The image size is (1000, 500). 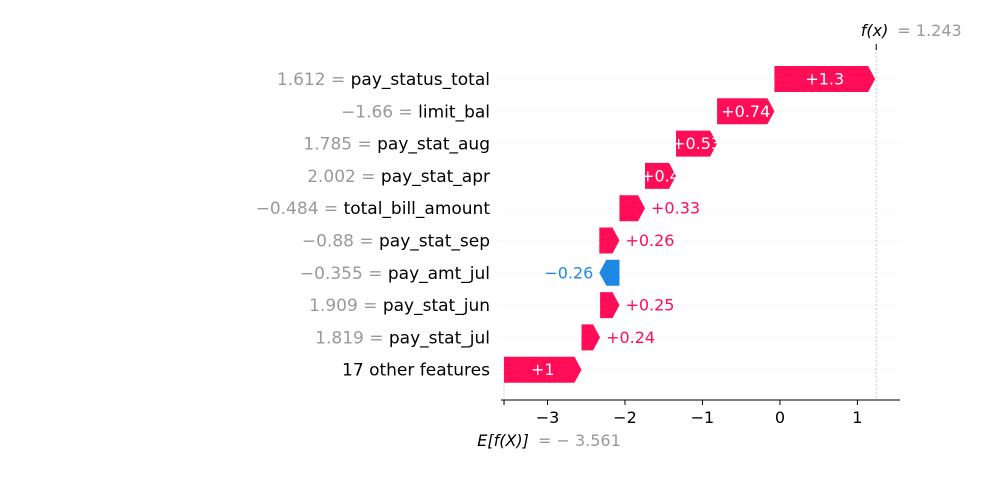 What do you see at coordinates (780, 417) in the screenshot?
I see `x-tick-label: 0` at bounding box center [780, 417].